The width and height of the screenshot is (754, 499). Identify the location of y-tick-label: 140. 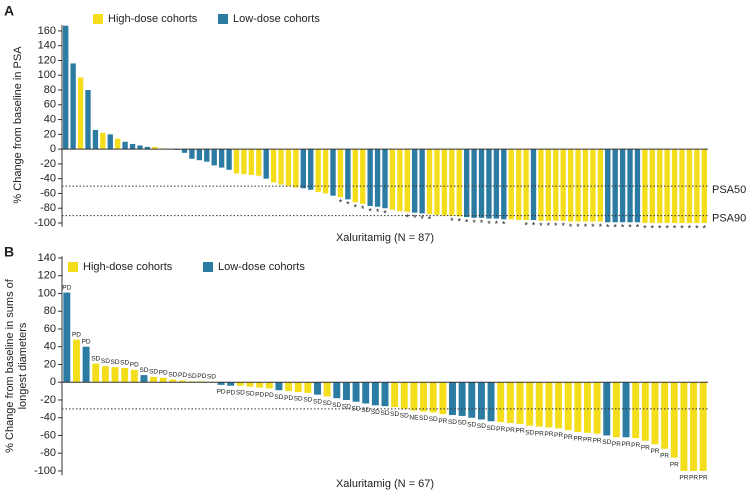
(47, 258).